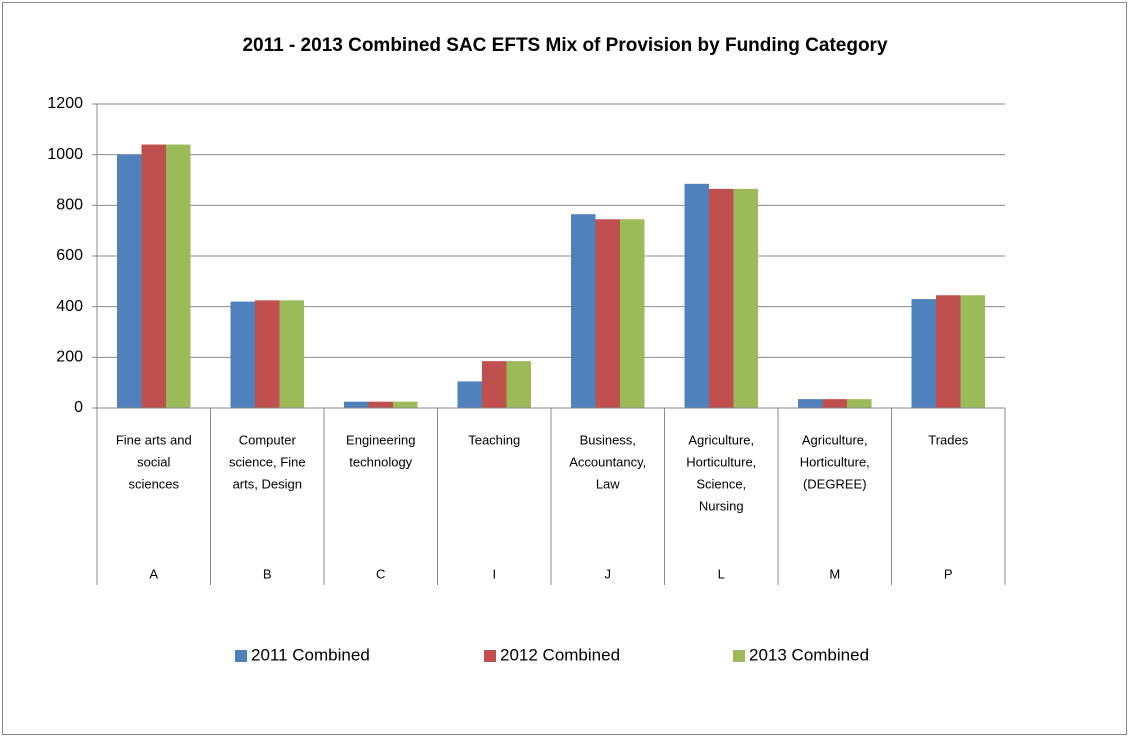 Image resolution: width=1130 pixels, height=738 pixels. I want to click on x-tick-label: P, so click(948, 573).